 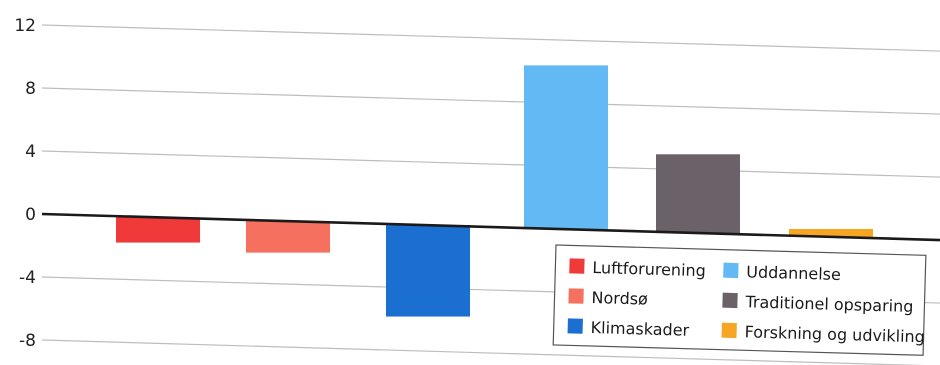 What do you see at coordinates (793, 273) in the screenshot?
I see `legend-label: Uddannelse` at bounding box center [793, 273].